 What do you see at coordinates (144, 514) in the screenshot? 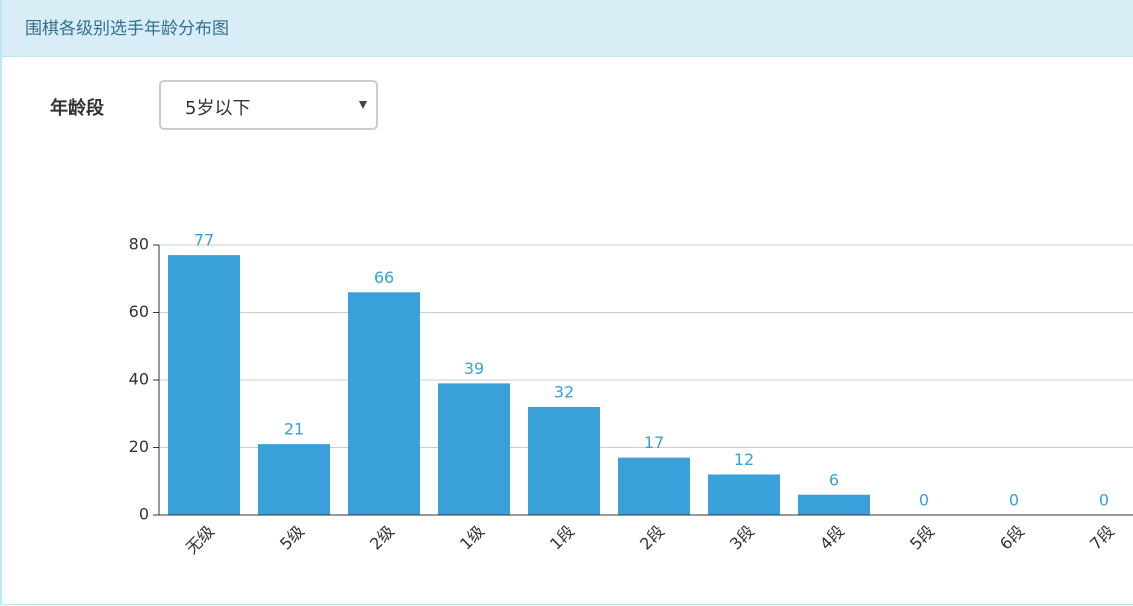
I see `y-tick-label: 0` at bounding box center [144, 514].